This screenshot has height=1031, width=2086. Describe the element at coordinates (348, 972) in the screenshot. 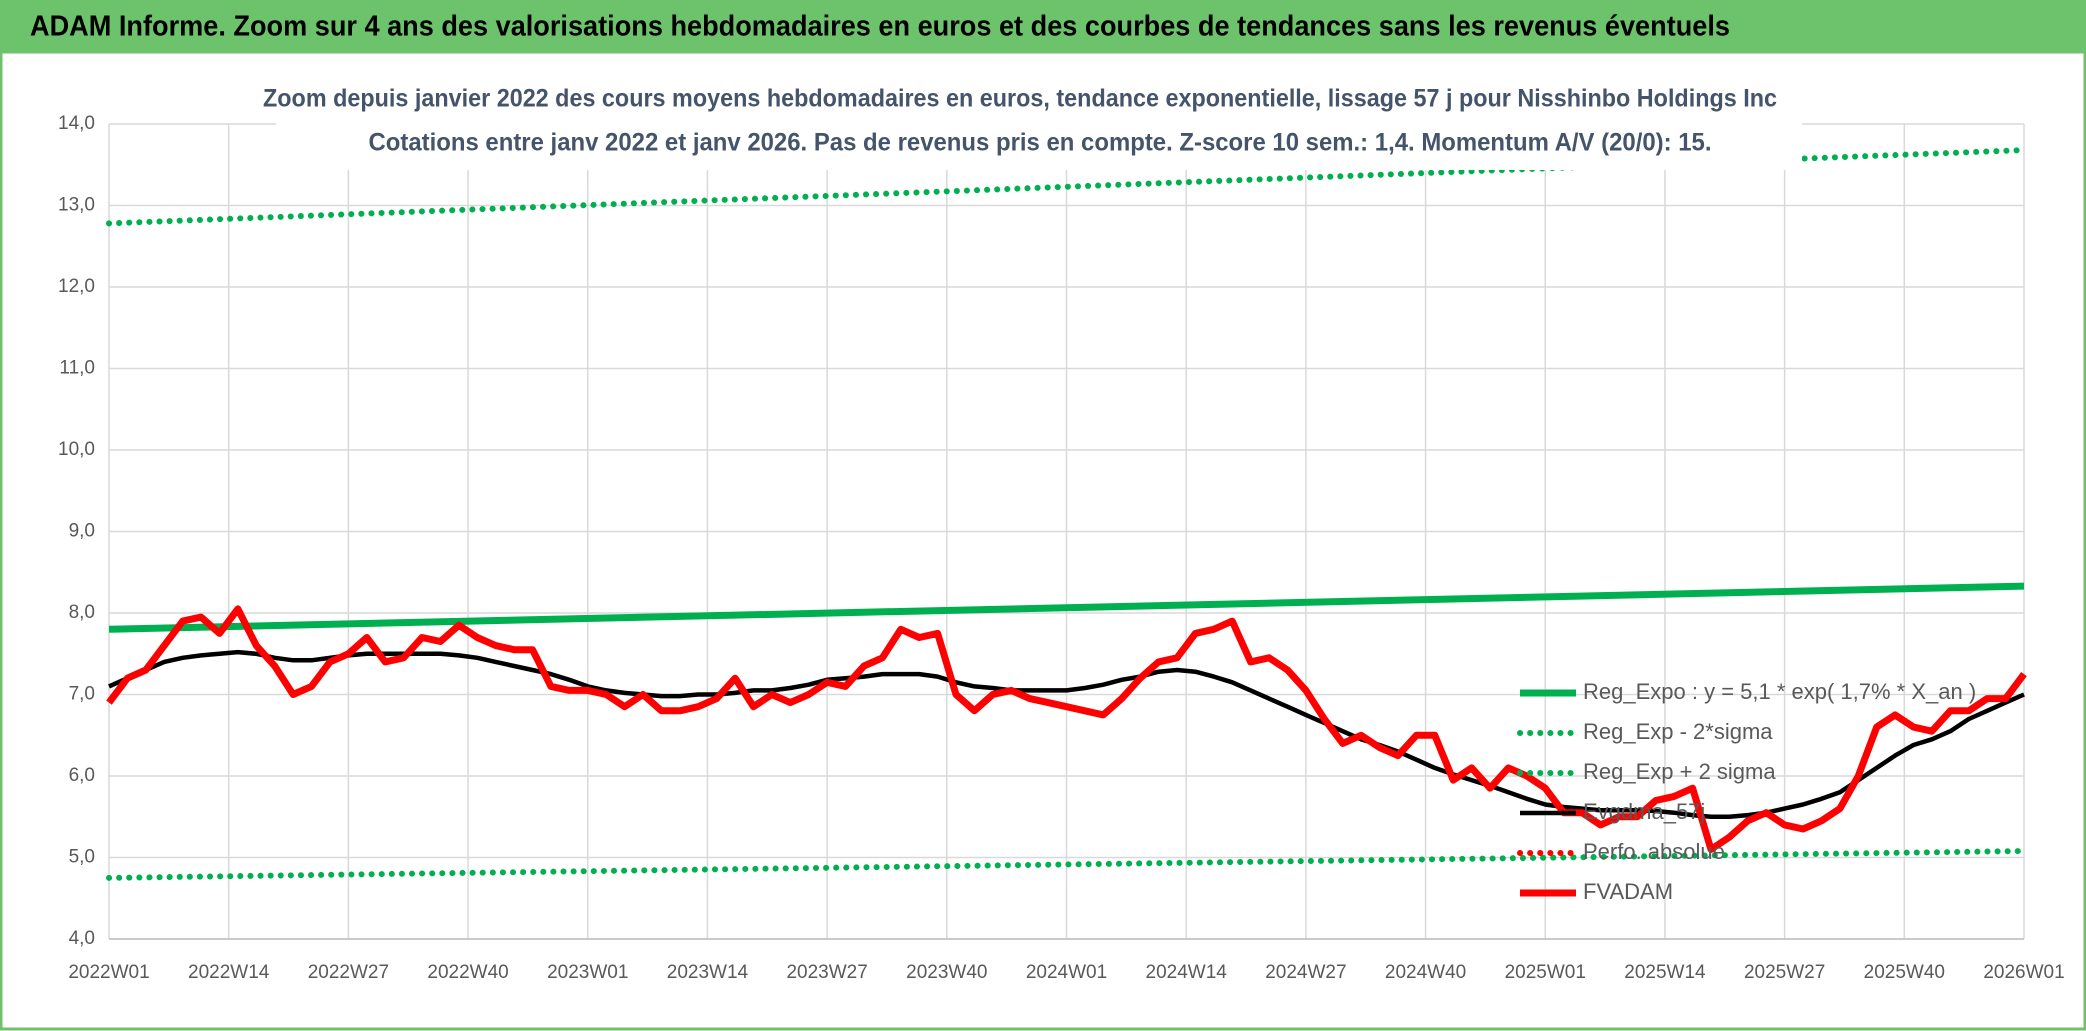

I see `x-tick-label: 2022W27` at that location.